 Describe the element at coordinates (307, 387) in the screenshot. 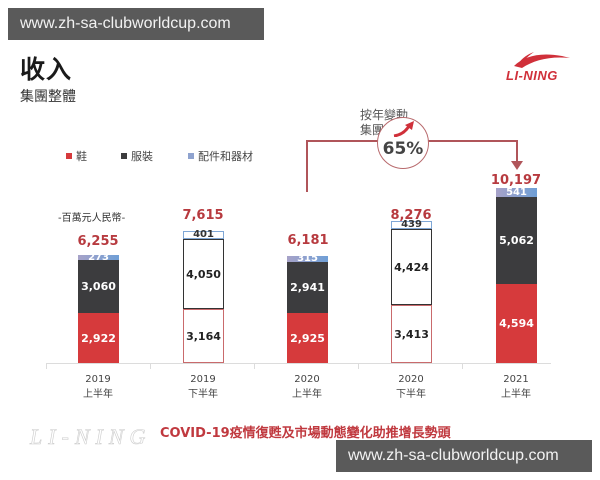

I see `x-label: 2020 上半年` at that location.